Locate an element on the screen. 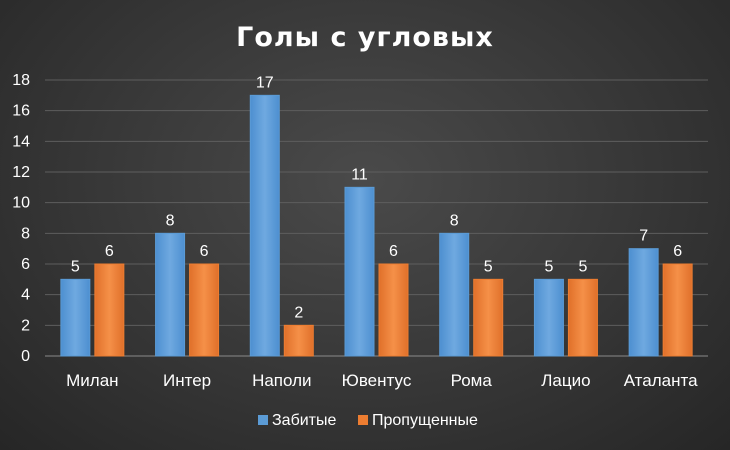 This screenshot has width=730, height=450. y-tick-label: 8 is located at coordinates (25, 233).